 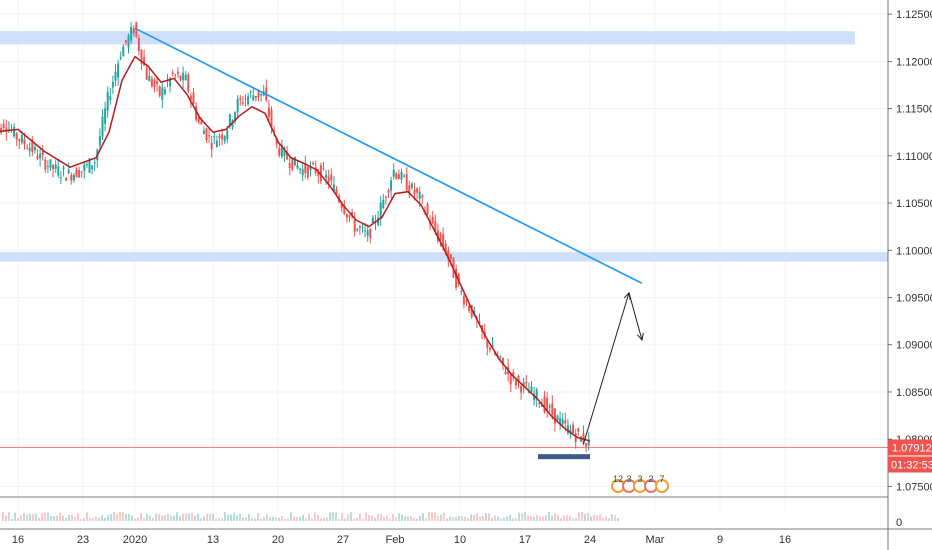 What do you see at coordinates (640, 483) in the screenshot?
I see `event-icons: 12 3 3 2 7` at bounding box center [640, 483].